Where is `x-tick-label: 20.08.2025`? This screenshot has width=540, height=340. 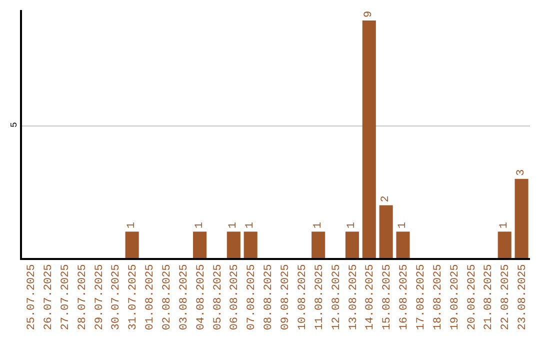
x-tick-label: 20.08.2025 is located at coordinates (472, 297).